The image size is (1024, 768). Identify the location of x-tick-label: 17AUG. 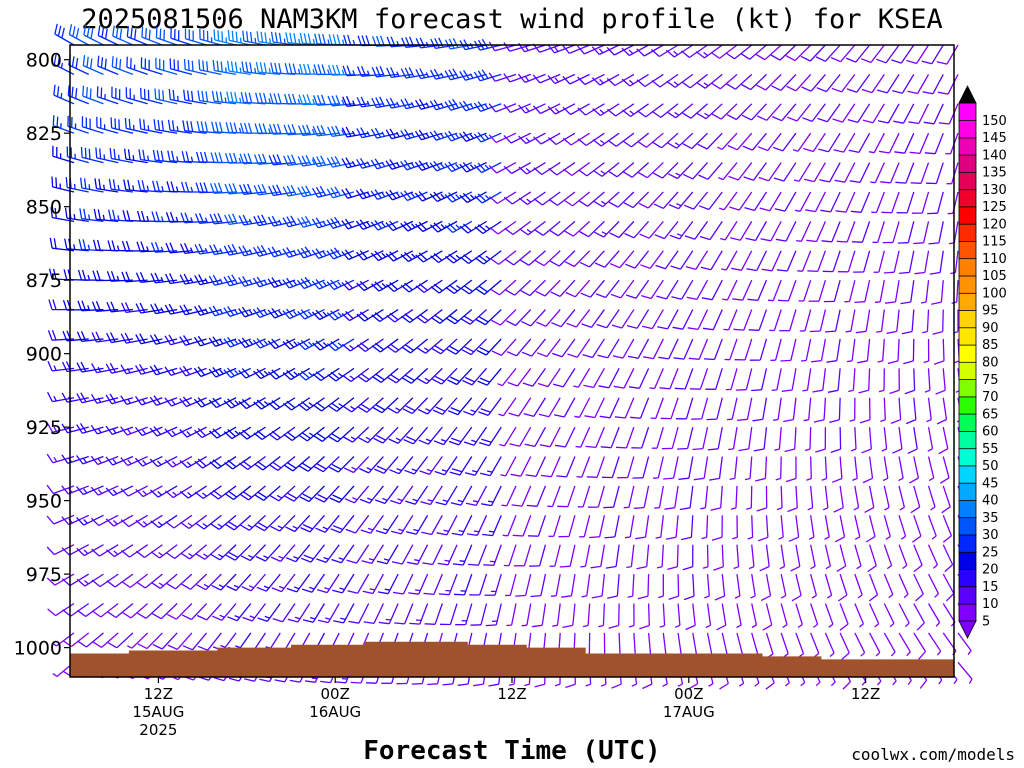
(689, 712).